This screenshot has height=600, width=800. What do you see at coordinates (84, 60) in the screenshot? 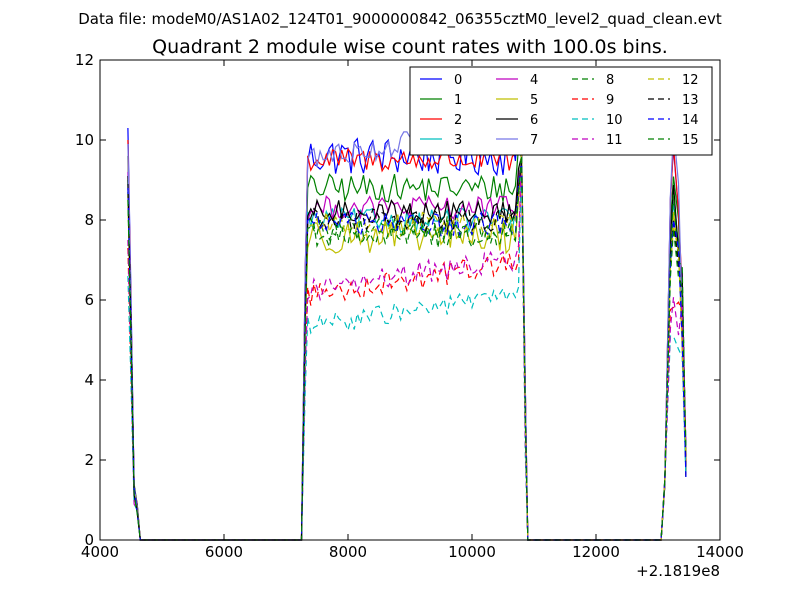
I see `y-tick-label: 12` at bounding box center [84, 60].